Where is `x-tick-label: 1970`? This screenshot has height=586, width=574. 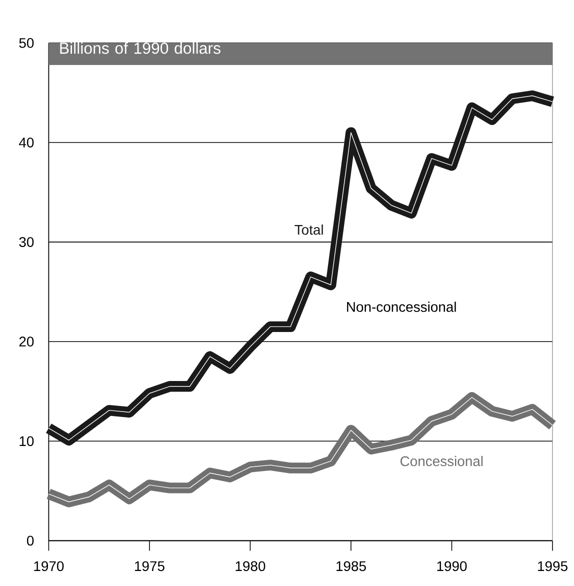
x-tick-label: 1970 is located at coordinates (49, 566).